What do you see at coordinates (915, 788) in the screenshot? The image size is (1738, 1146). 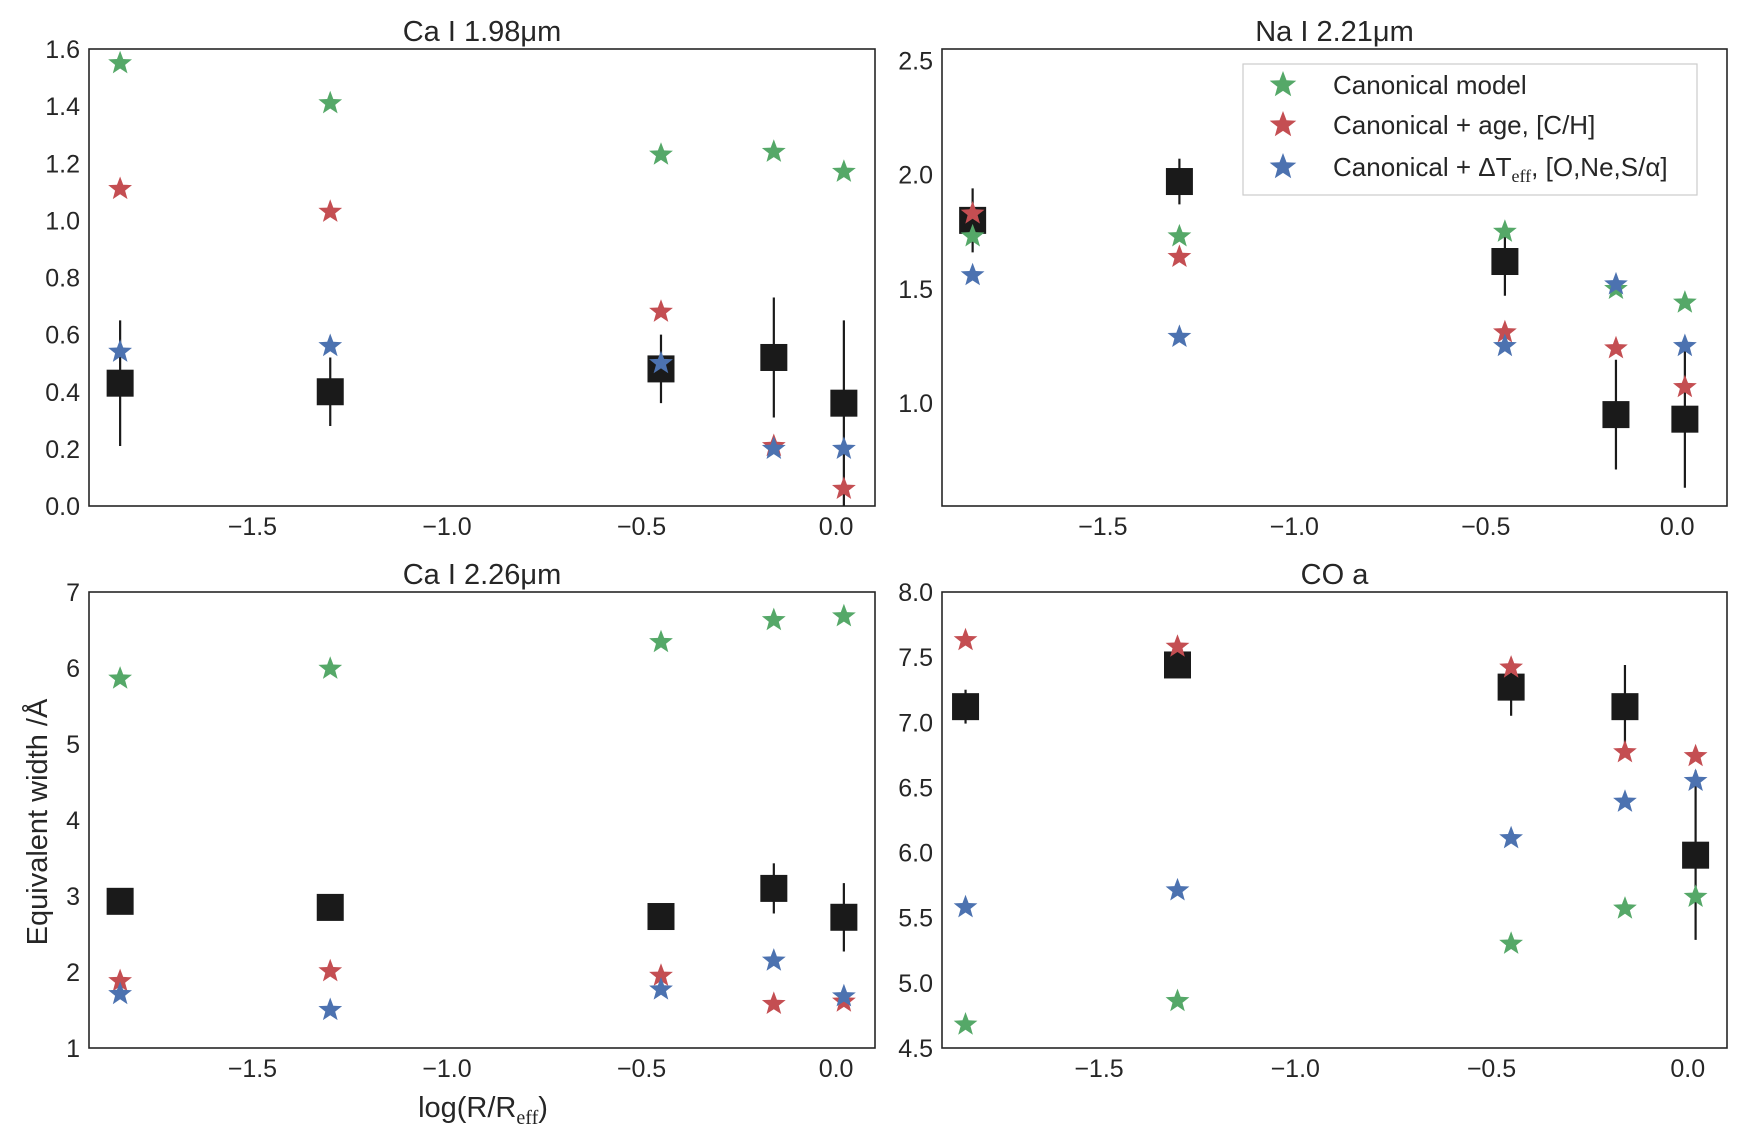 I see `y-tick-label: 6.5` at bounding box center [915, 788].